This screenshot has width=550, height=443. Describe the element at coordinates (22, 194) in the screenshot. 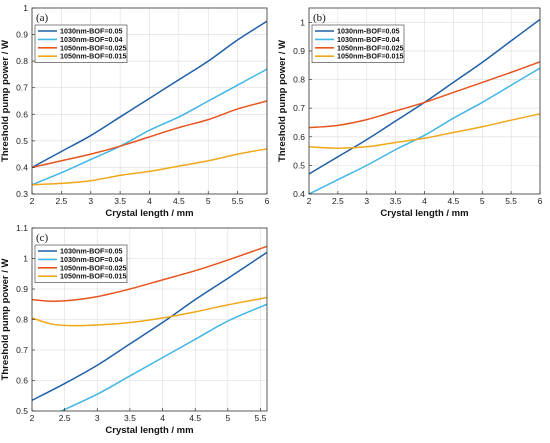

I see `y-tick-label: 0.3` at that location.